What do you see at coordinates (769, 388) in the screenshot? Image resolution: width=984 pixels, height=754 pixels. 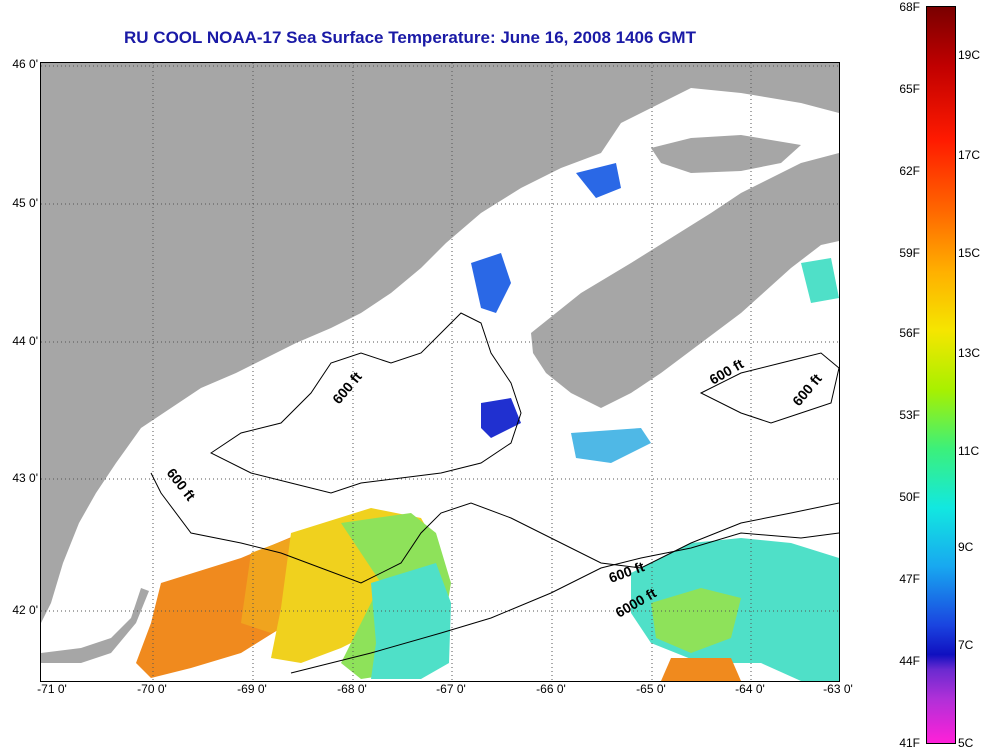 I see `contour-600-scotia` at bounding box center [769, 388].